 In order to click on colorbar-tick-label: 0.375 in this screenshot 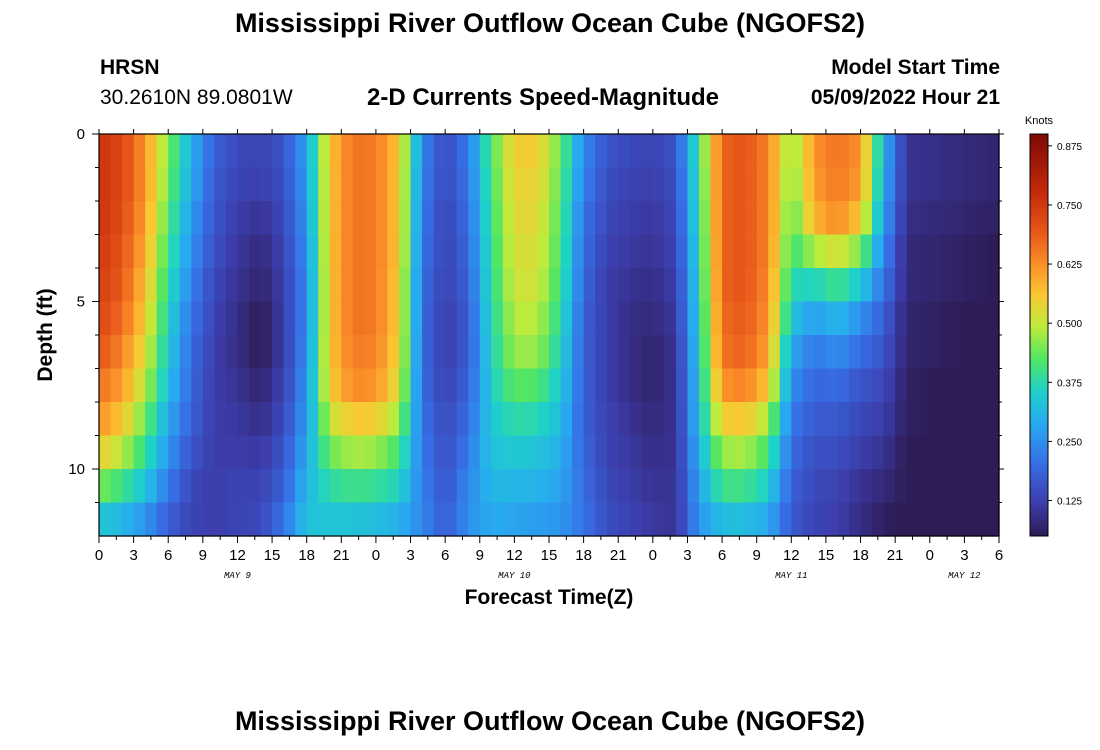, I will do `click(1069, 383)`.